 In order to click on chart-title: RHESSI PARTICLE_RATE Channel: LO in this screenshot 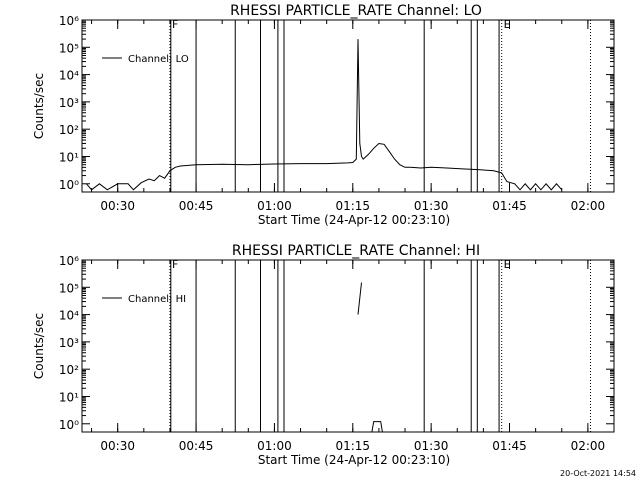, I will do `click(356, 11)`.